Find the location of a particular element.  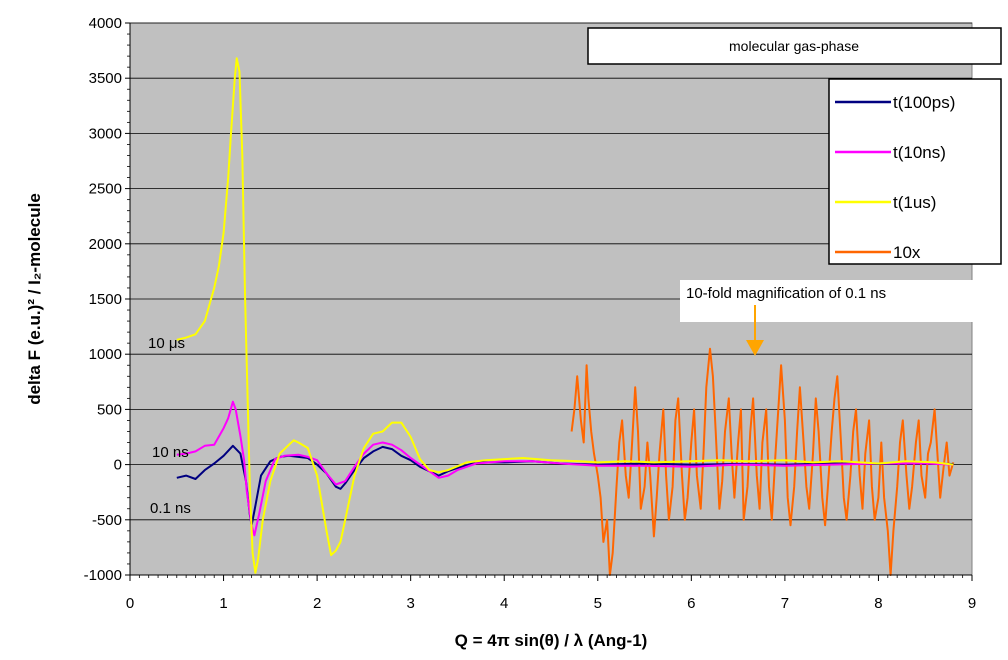

x-tick-label: 8 is located at coordinates (878, 603).